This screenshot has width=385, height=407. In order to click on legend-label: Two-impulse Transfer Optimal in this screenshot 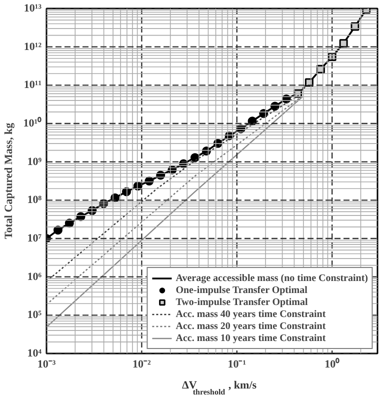, I will do `click(242, 302)`.